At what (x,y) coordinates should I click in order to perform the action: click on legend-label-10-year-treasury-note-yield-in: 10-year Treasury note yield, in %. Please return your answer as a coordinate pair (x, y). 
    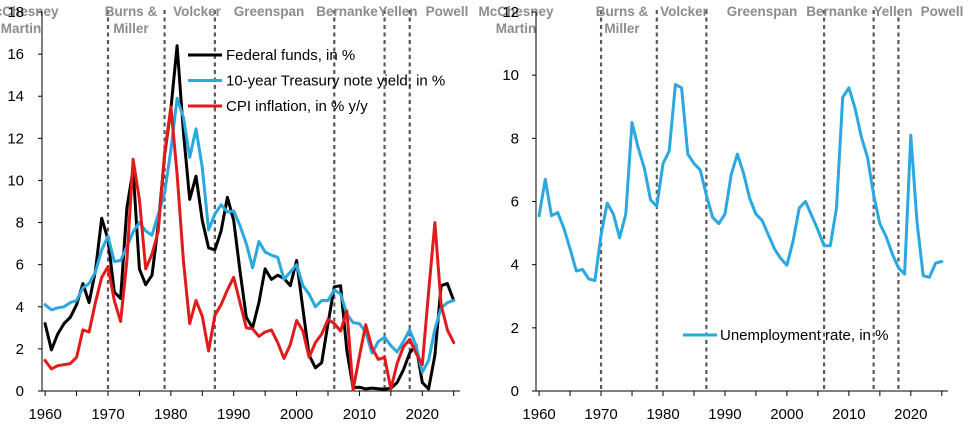
    Looking at the image, I should click on (335, 81).